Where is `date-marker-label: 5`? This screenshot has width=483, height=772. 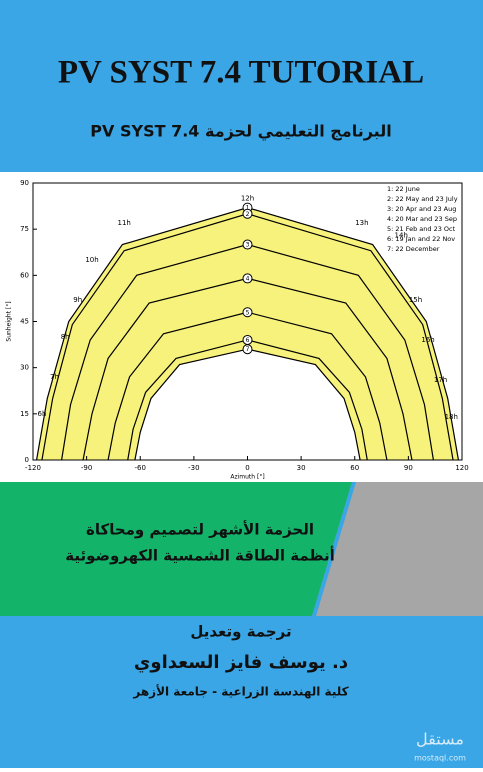
date-marker-label: 5 is located at coordinates (248, 312).